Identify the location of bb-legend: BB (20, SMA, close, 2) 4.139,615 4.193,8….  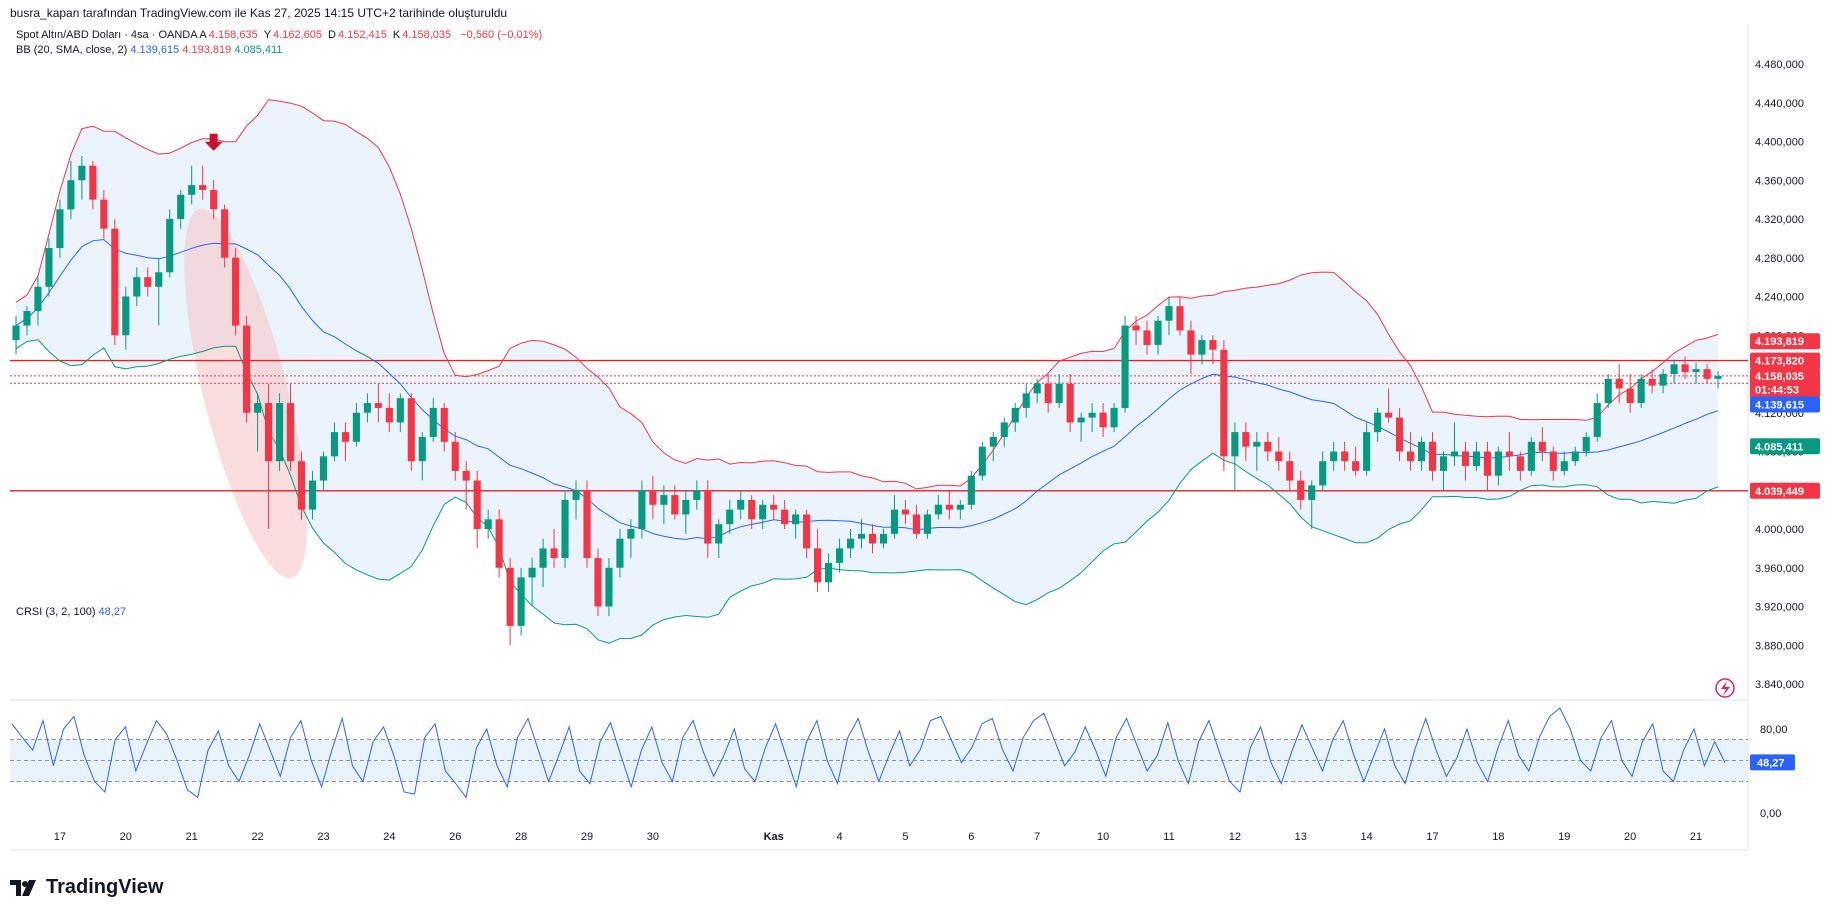
(149, 50).